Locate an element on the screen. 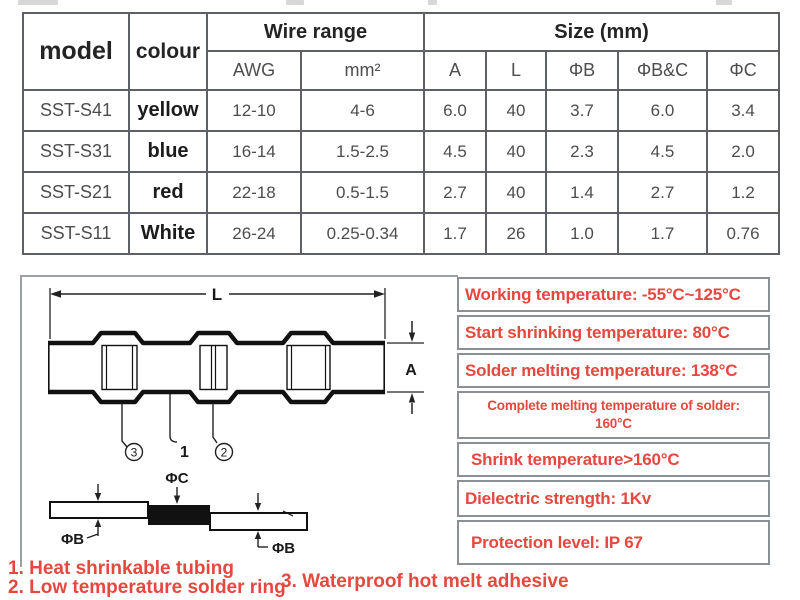 This screenshot has height=600, width=800. phi-b-left-label: ΦB is located at coordinates (72, 539).